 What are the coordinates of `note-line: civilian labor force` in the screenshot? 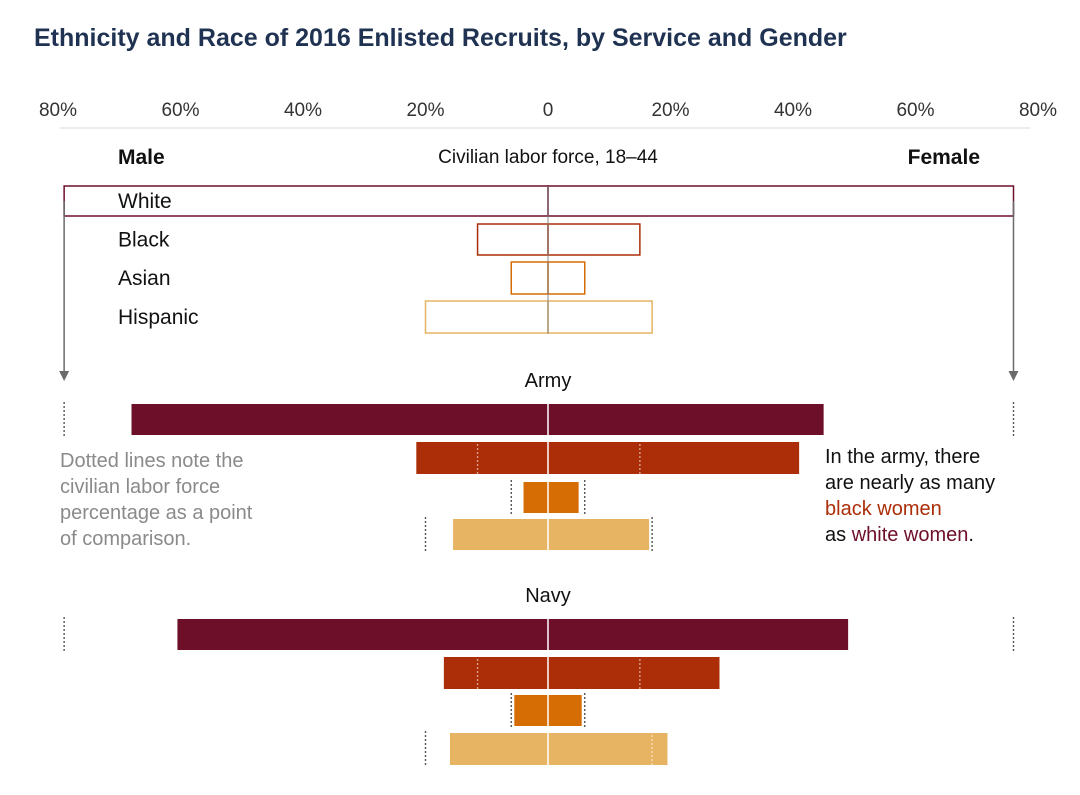 It's located at (140, 487).